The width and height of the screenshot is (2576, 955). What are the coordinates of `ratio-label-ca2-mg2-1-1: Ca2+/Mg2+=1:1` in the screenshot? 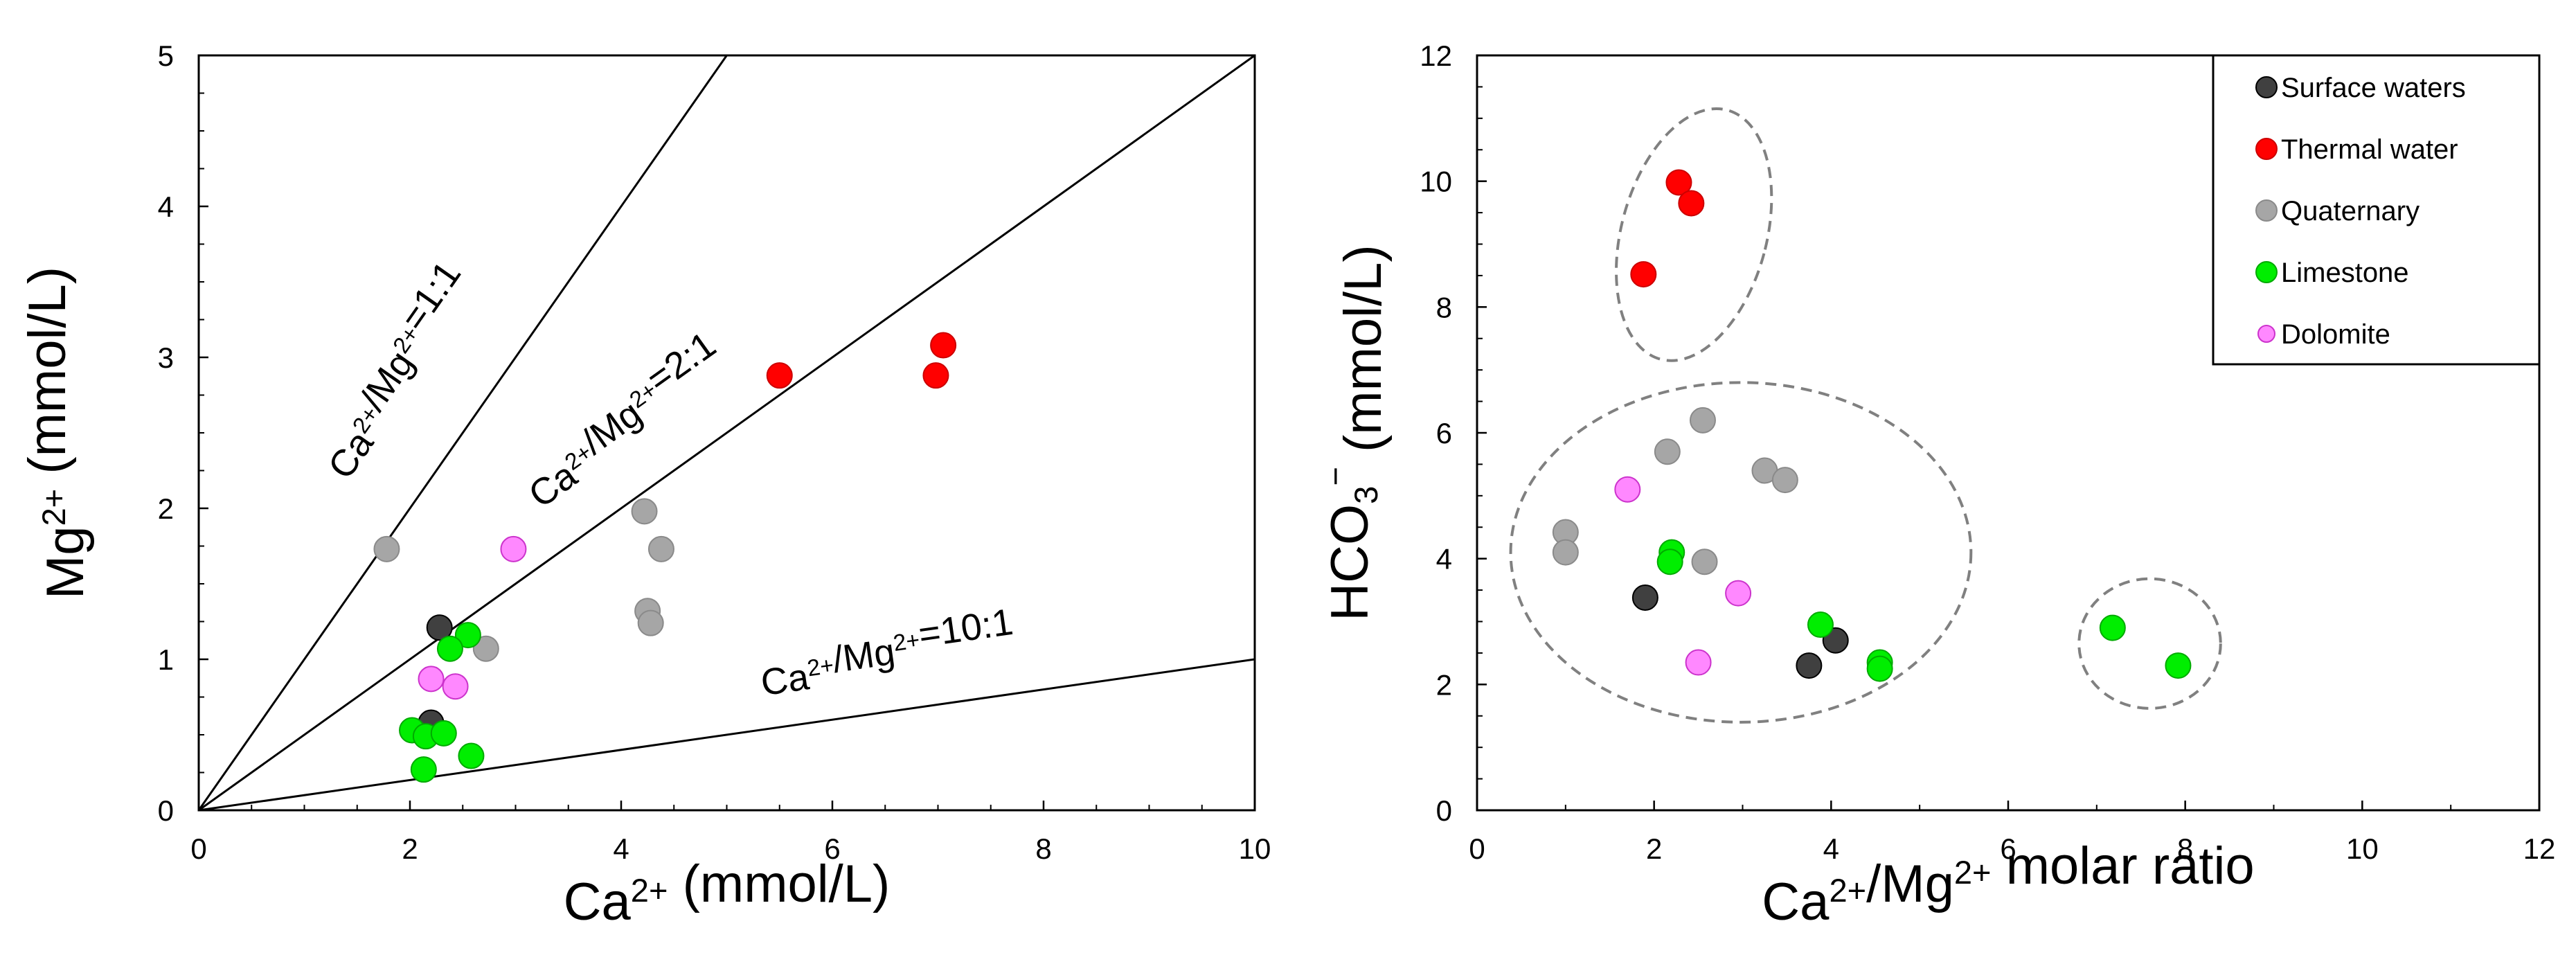 It's located at (394, 369).